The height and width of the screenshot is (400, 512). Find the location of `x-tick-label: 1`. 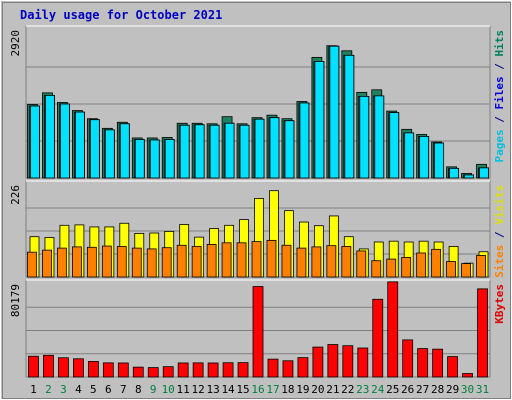

x-tick-label: 1 is located at coordinates (33, 389).